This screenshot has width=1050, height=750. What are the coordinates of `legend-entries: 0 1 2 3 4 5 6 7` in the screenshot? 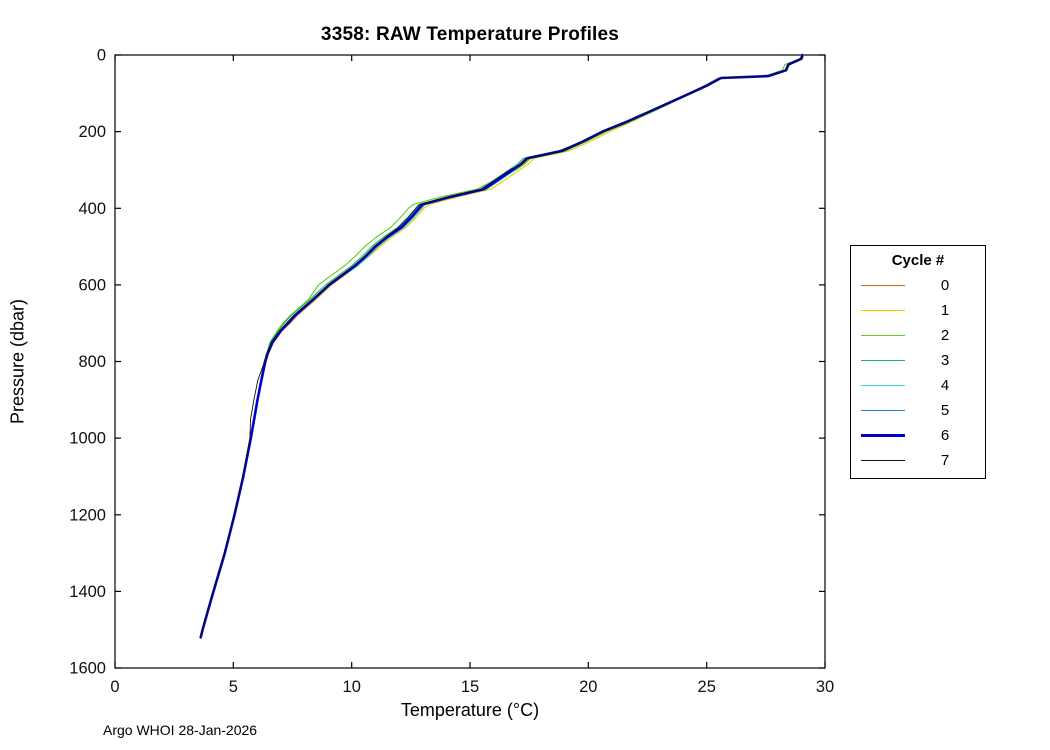 It's located at (918, 373).